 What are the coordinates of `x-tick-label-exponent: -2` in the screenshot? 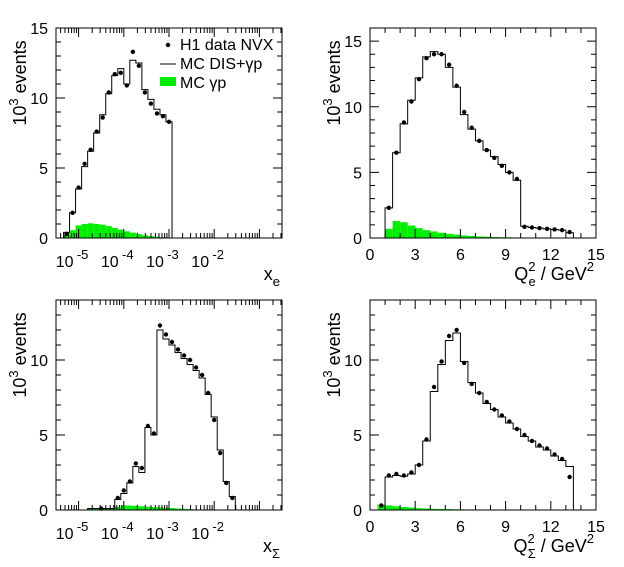 It's located at (218, 254).